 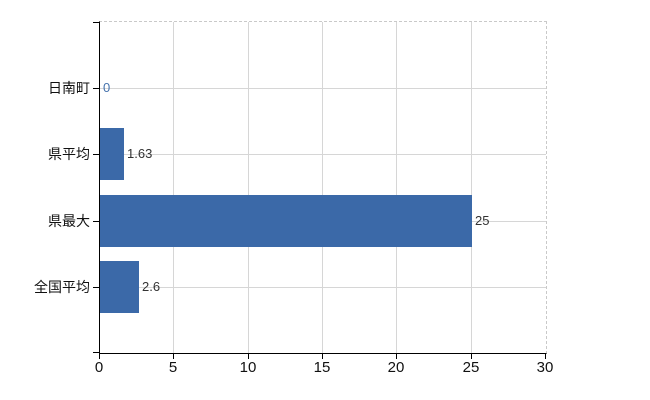 What do you see at coordinates (173, 367) in the screenshot?
I see `x-tick-label: 5` at bounding box center [173, 367].